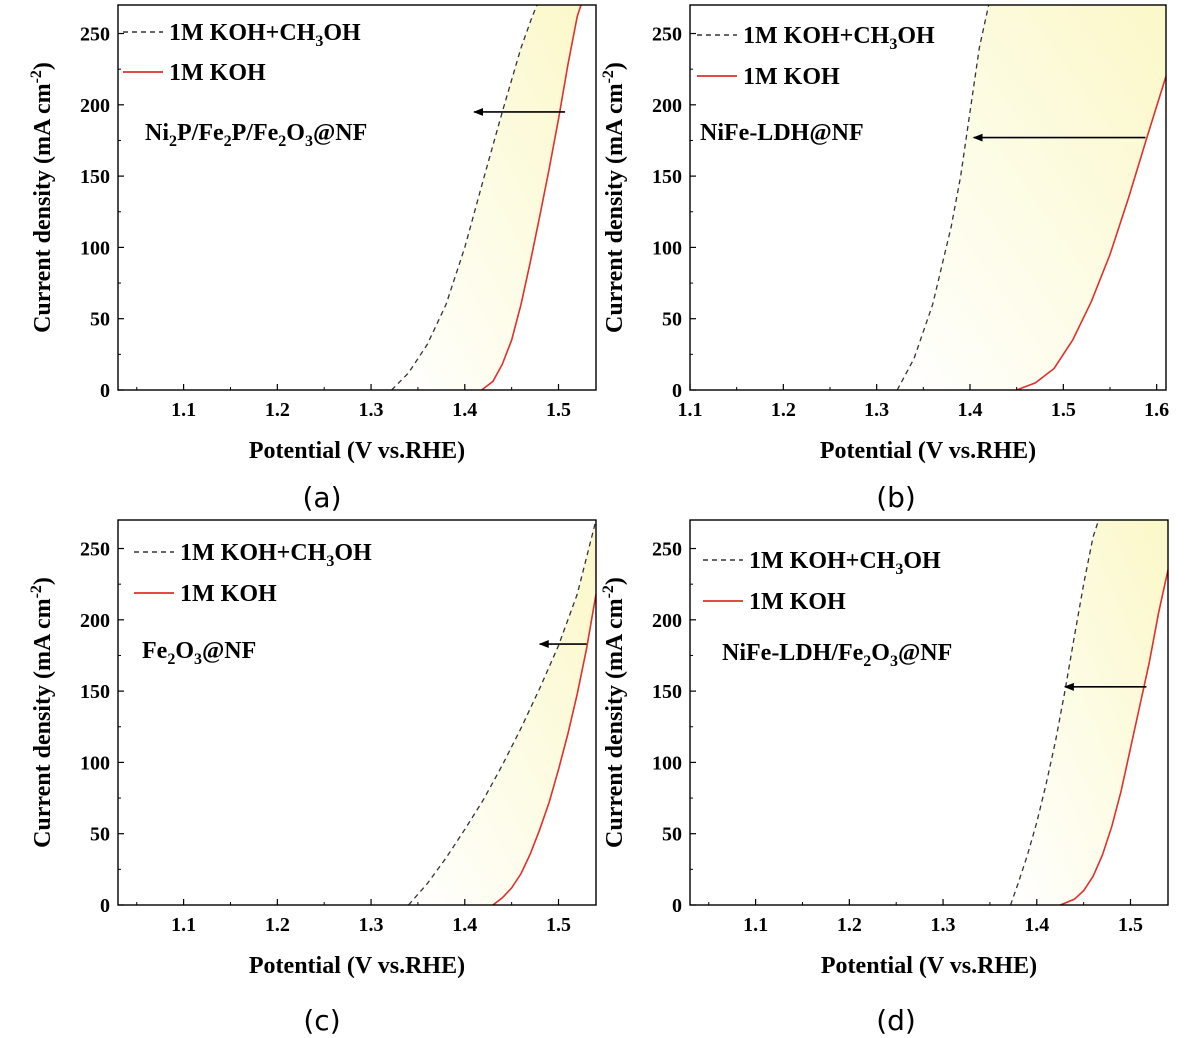  What do you see at coordinates (1113, 737) in the screenshot?
I see `series-line-koh` at bounding box center [1113, 737].